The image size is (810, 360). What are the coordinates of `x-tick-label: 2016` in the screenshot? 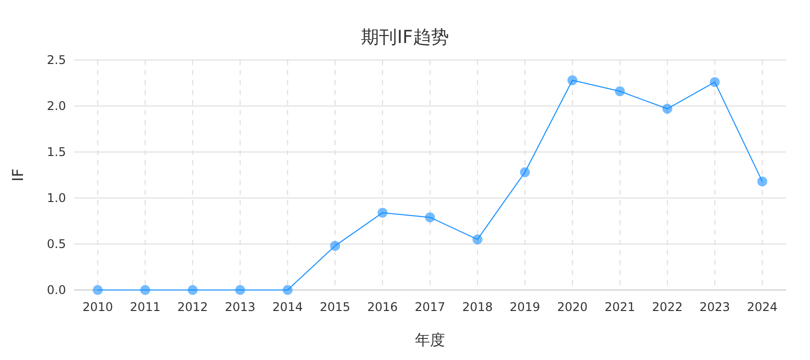 It's located at (382, 307).